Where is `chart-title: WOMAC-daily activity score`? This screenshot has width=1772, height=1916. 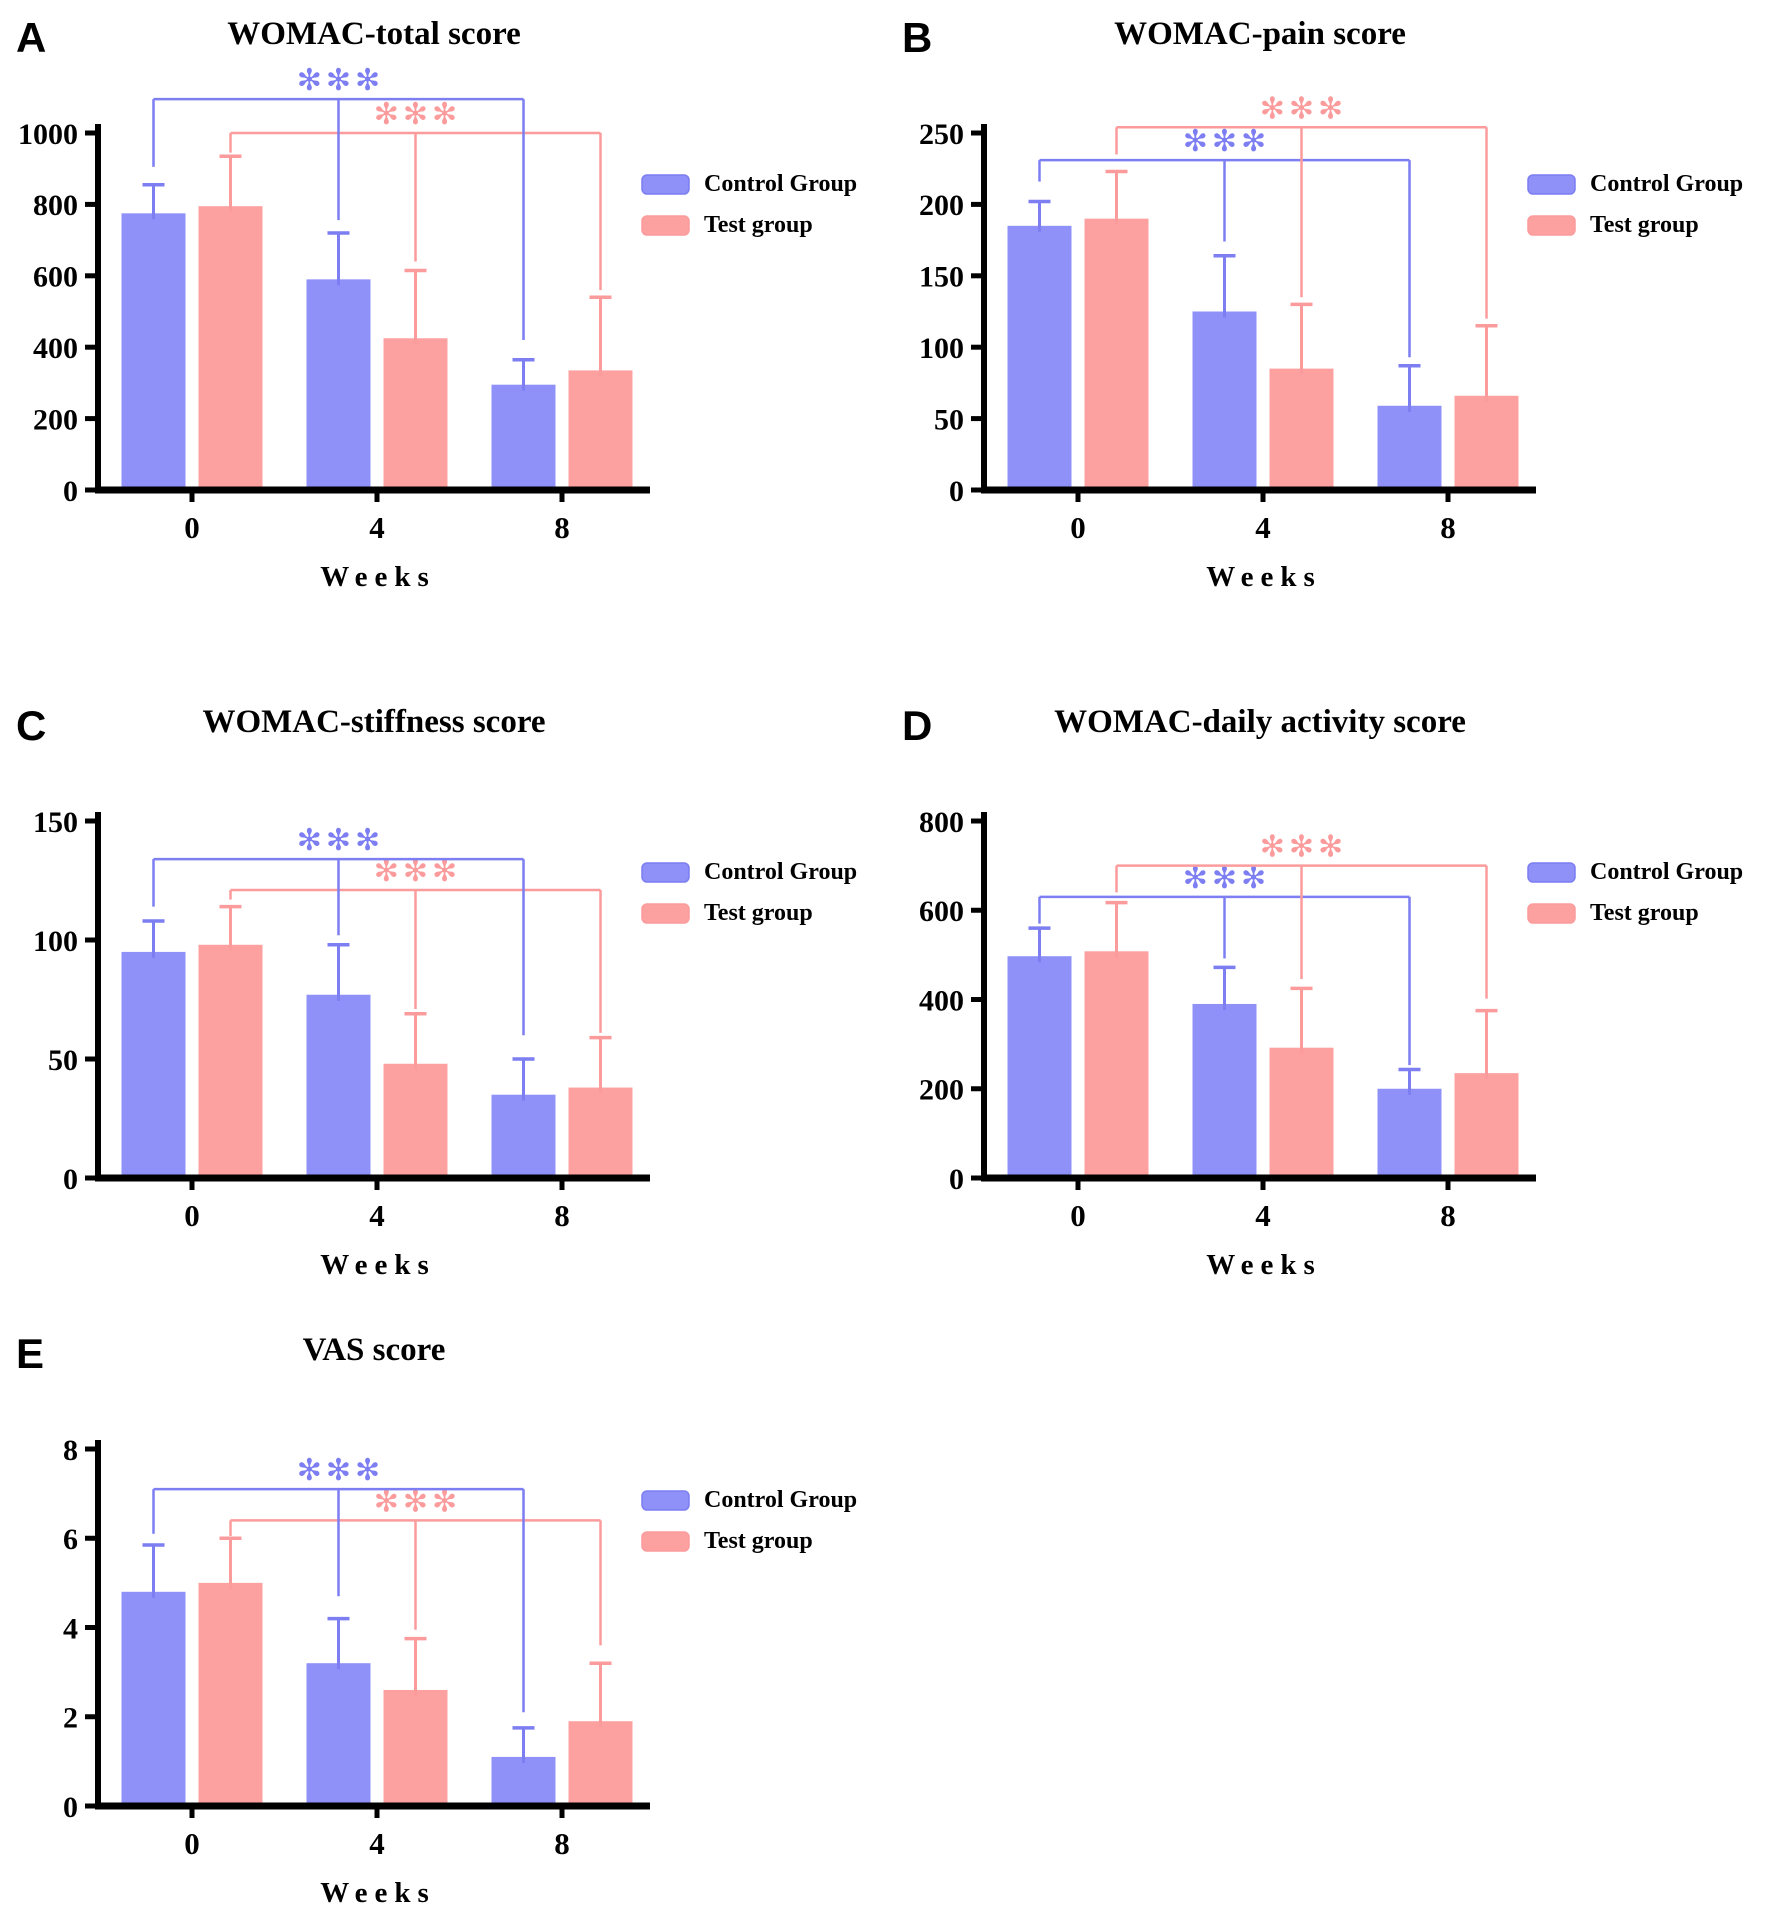 chart-title: WOMAC-daily activity score is located at coordinates (1260, 722).